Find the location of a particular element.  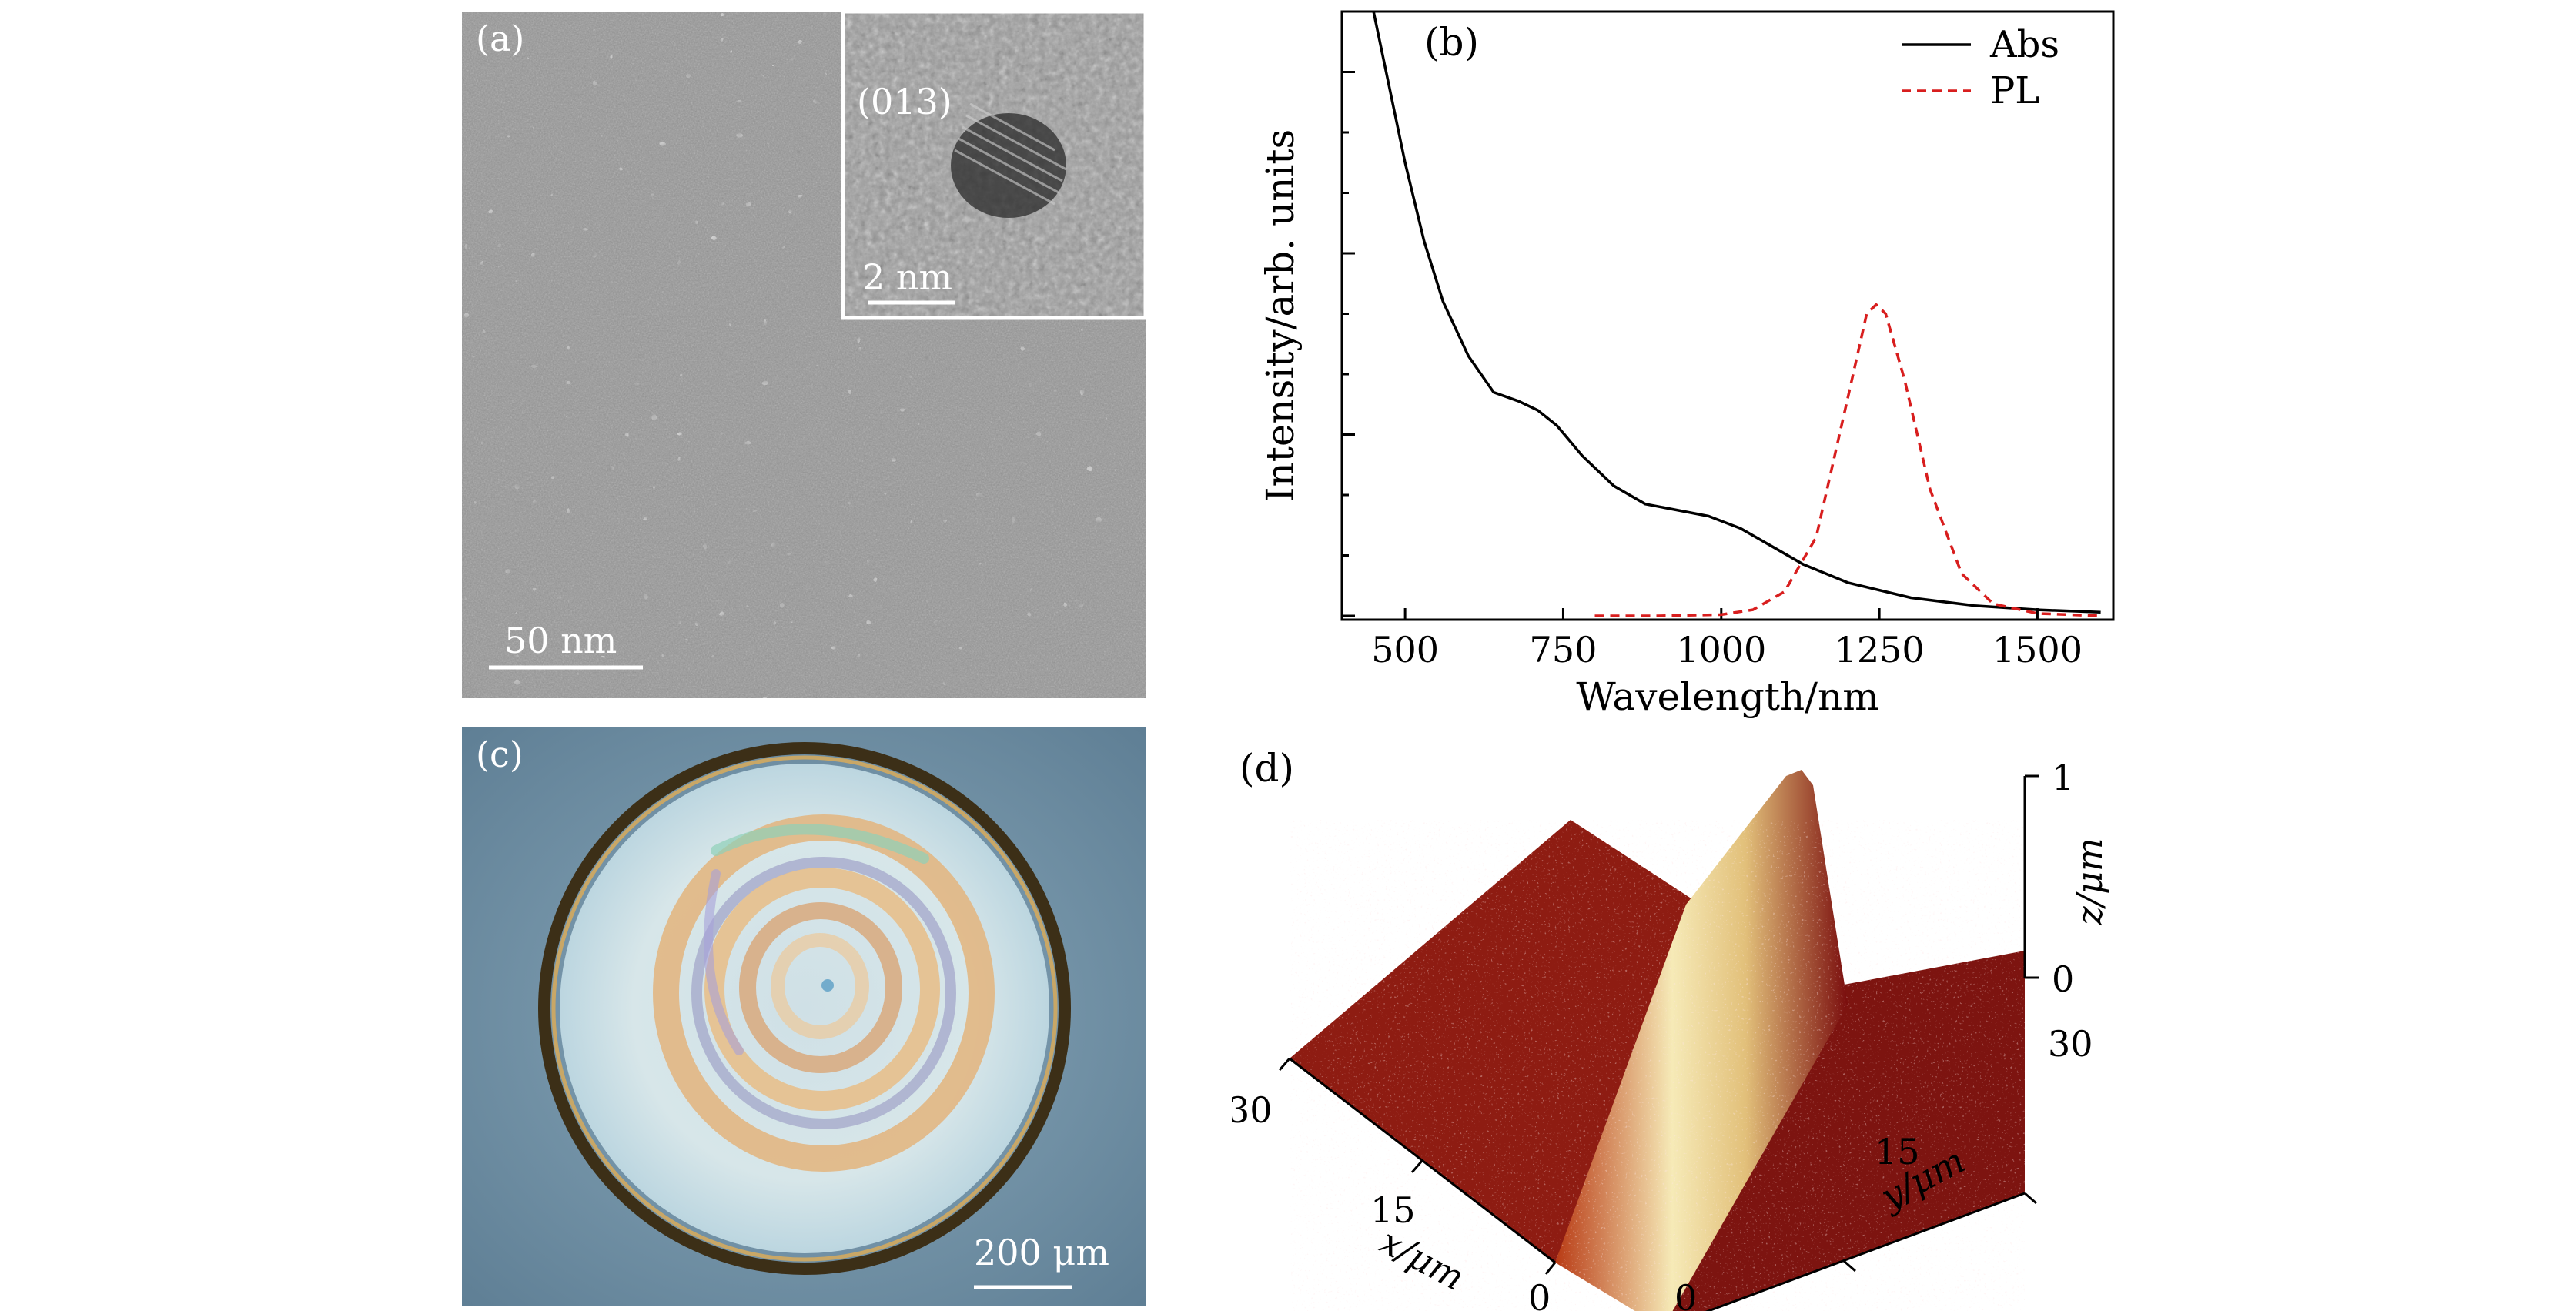

z-tick-0: 0 is located at coordinates (2063, 979).